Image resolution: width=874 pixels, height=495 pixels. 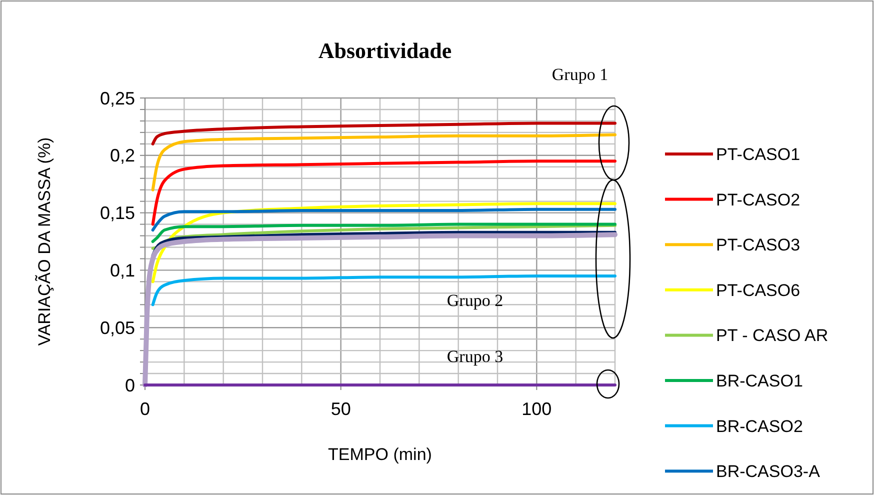 What do you see at coordinates (758, 200) in the screenshot?
I see `legend-label: PT-CASO2` at bounding box center [758, 200].